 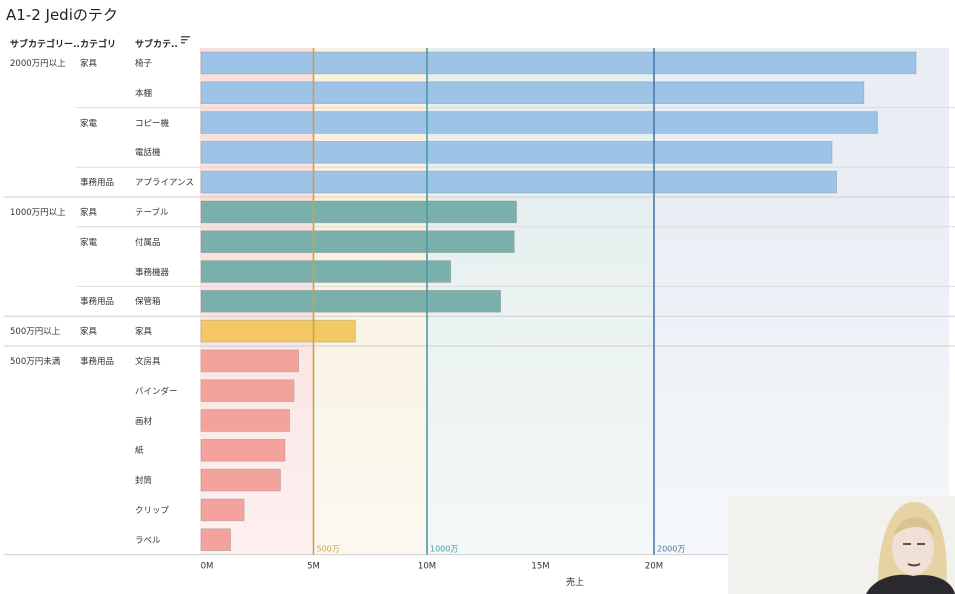 I want to click on subcategory-label: ラベル, so click(x=148, y=540).